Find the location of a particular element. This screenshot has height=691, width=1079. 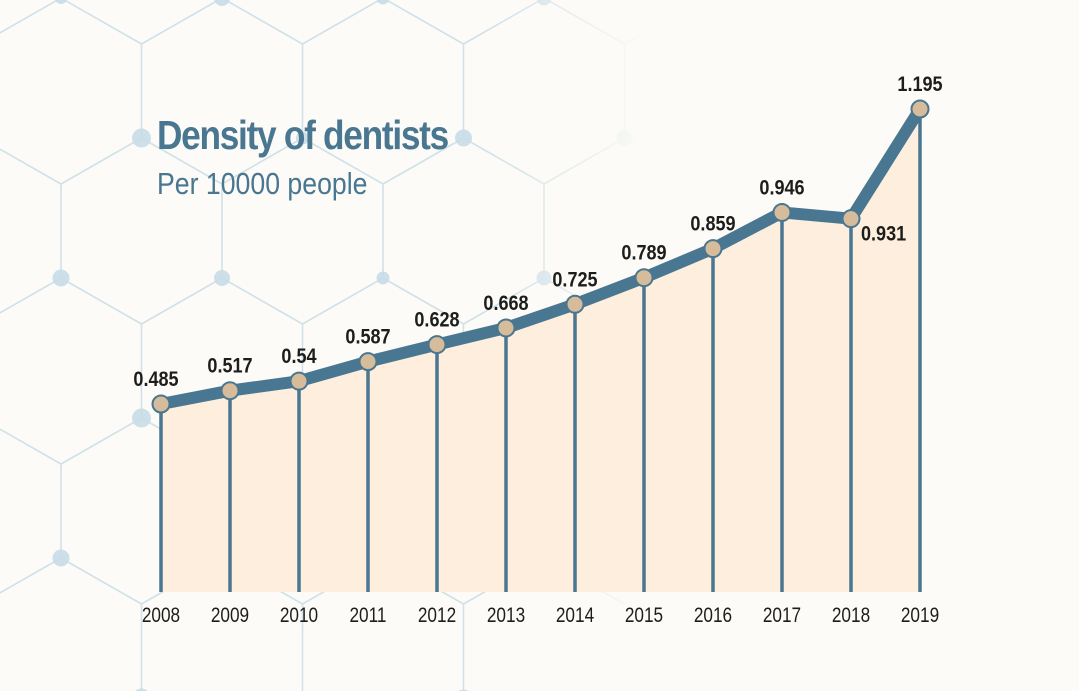

data-label-2008: 0.485 is located at coordinates (155, 380).